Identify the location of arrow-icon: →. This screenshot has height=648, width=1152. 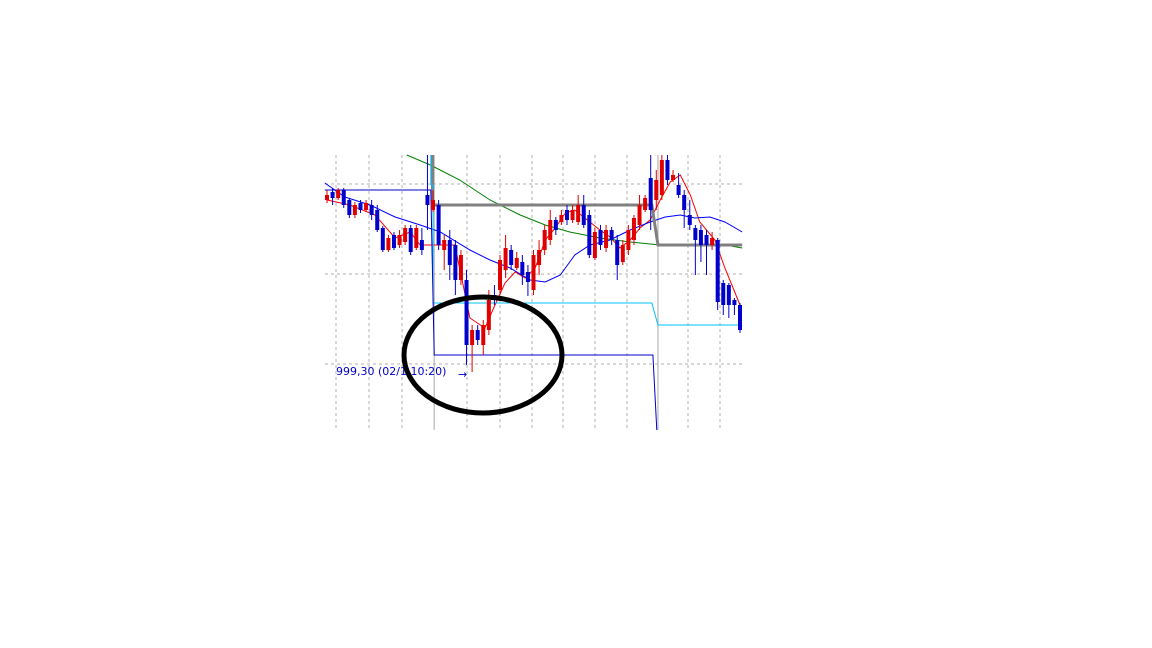
(462, 374).